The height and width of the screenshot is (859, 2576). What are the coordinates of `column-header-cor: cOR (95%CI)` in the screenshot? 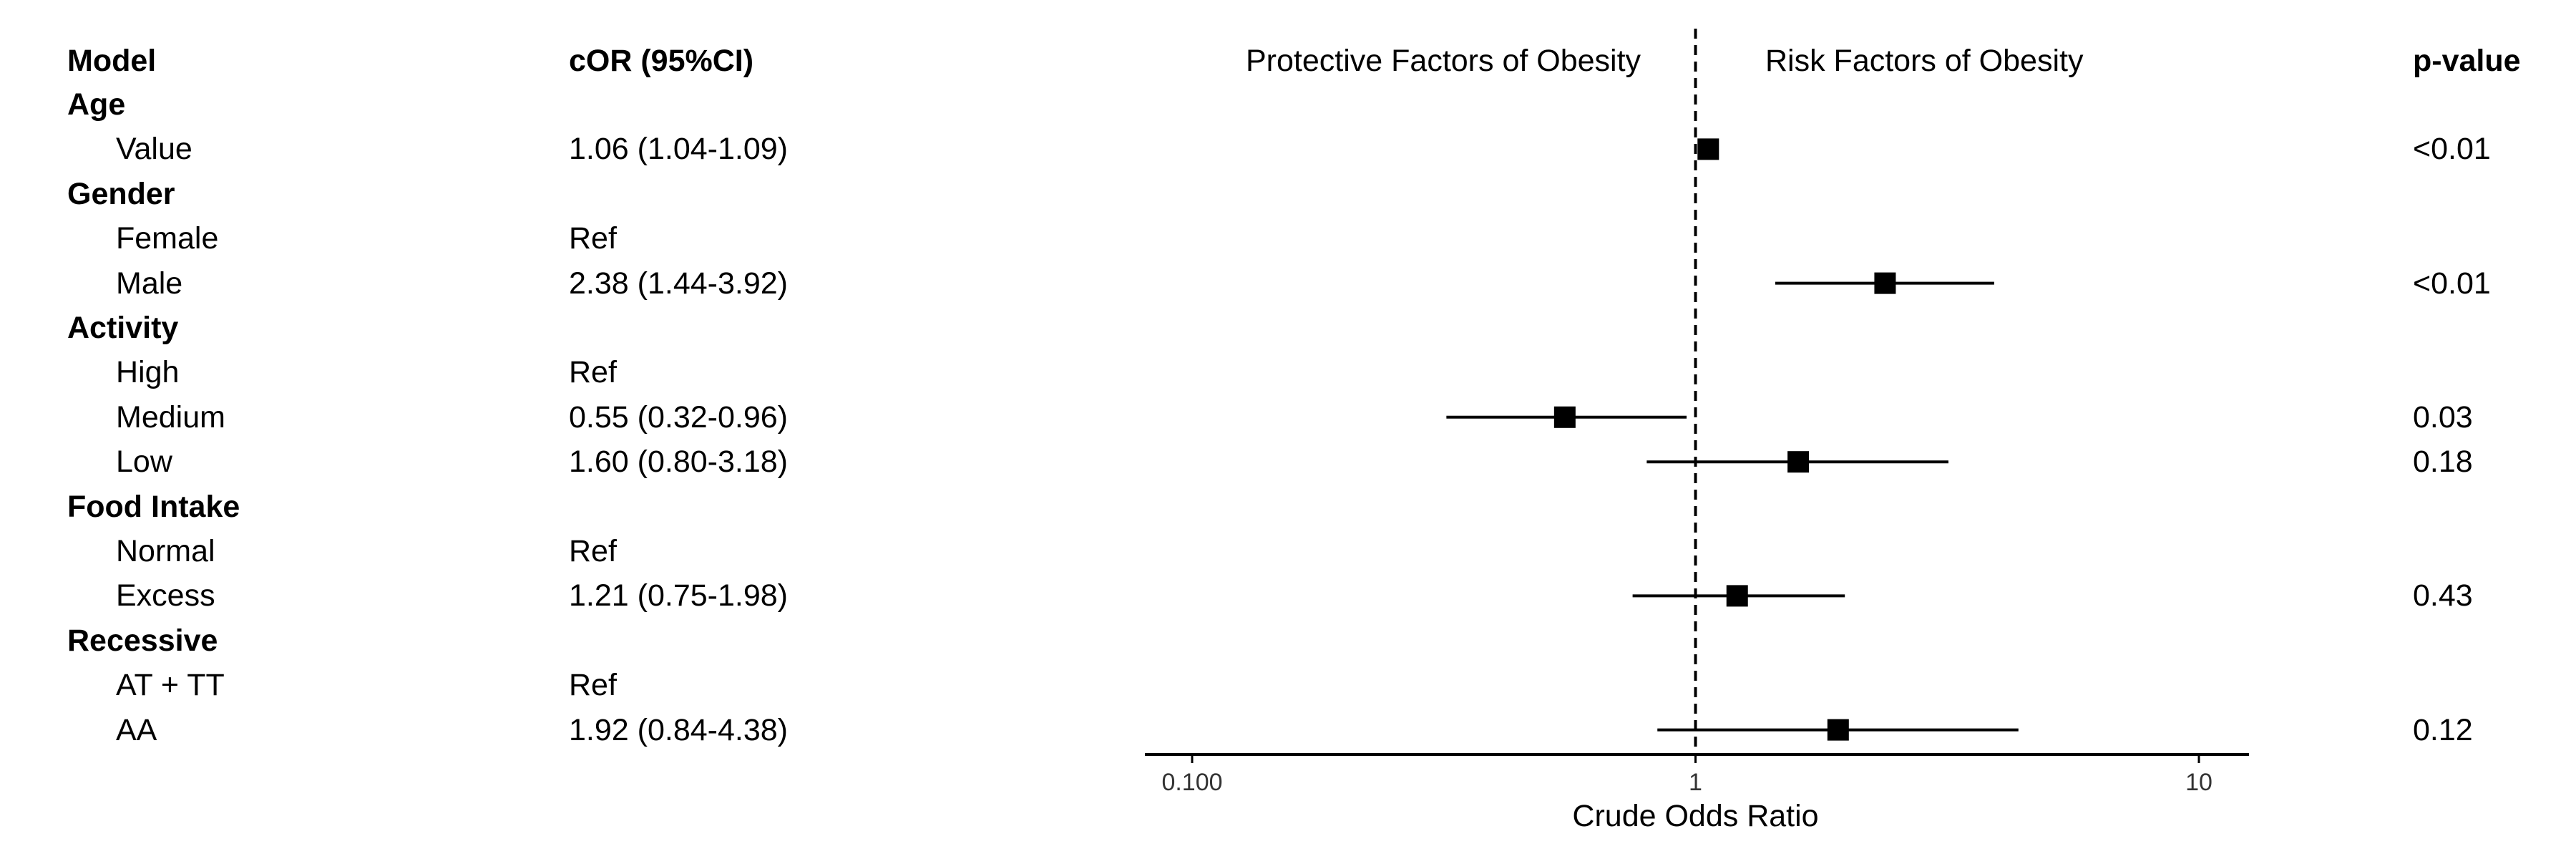 It's located at (661, 61).